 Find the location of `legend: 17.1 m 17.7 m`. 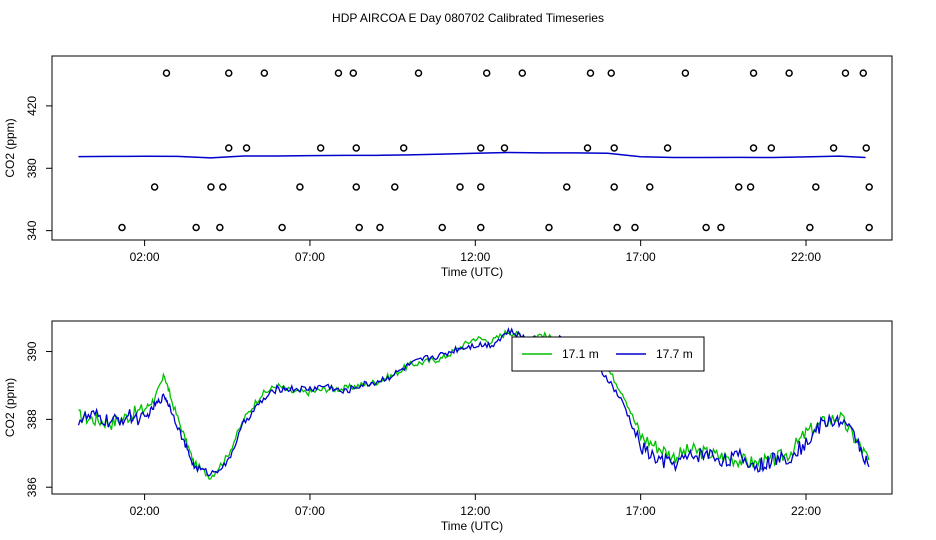

legend: 17.1 m 17.7 m is located at coordinates (608, 354).